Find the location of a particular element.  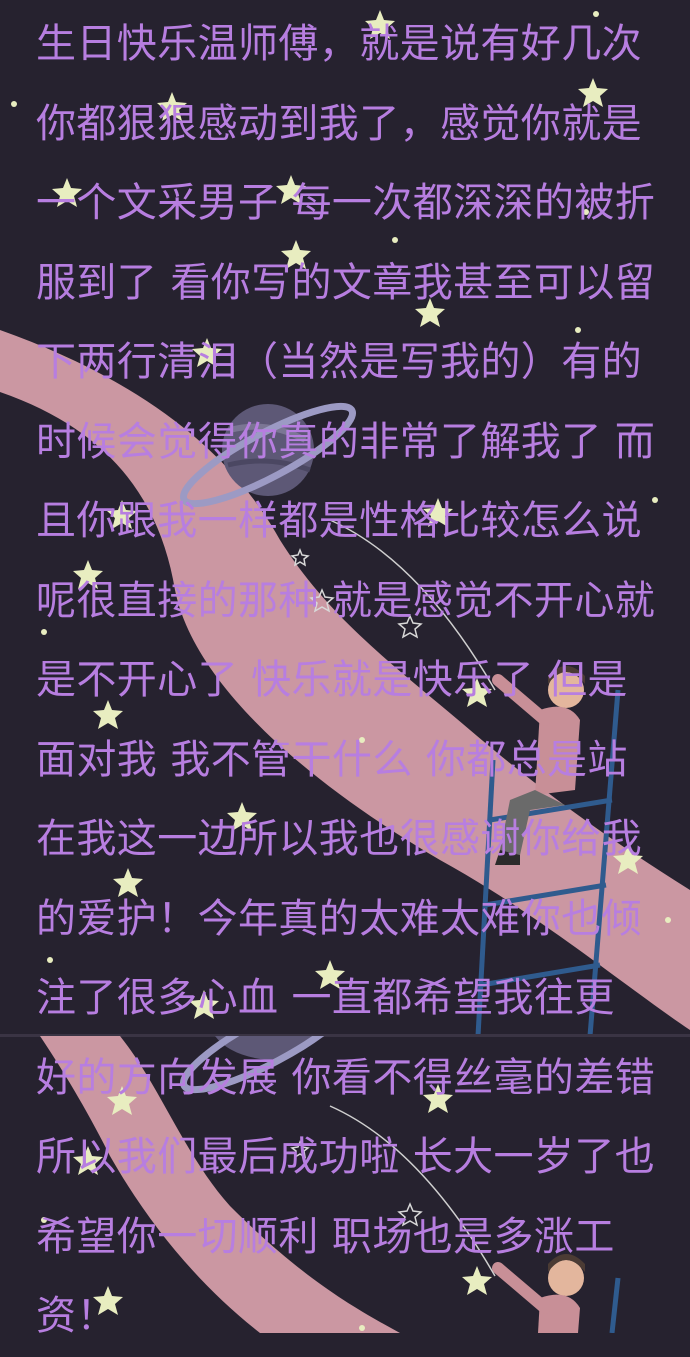

panel-seam is located at coordinates (345, 1035).